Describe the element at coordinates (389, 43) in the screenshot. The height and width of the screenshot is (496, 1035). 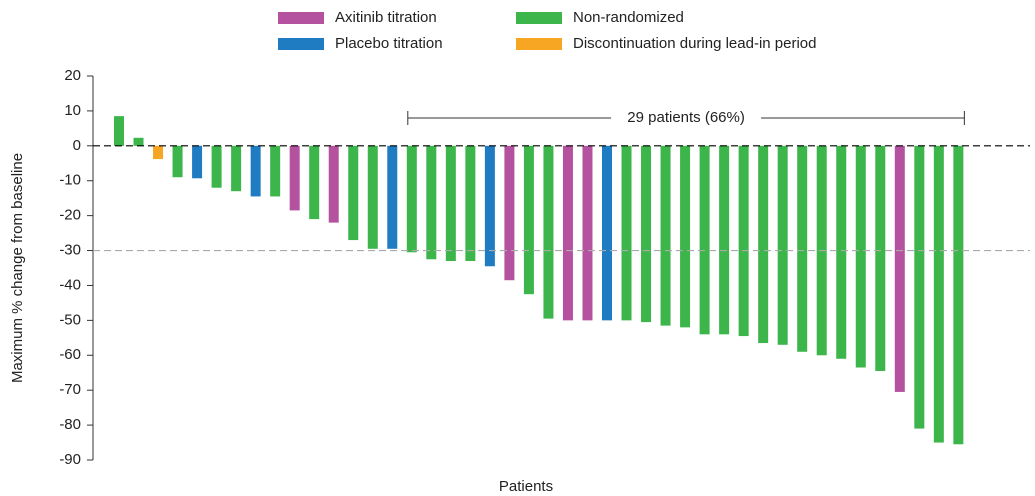
I see `legend-label: Placebo titration` at that location.